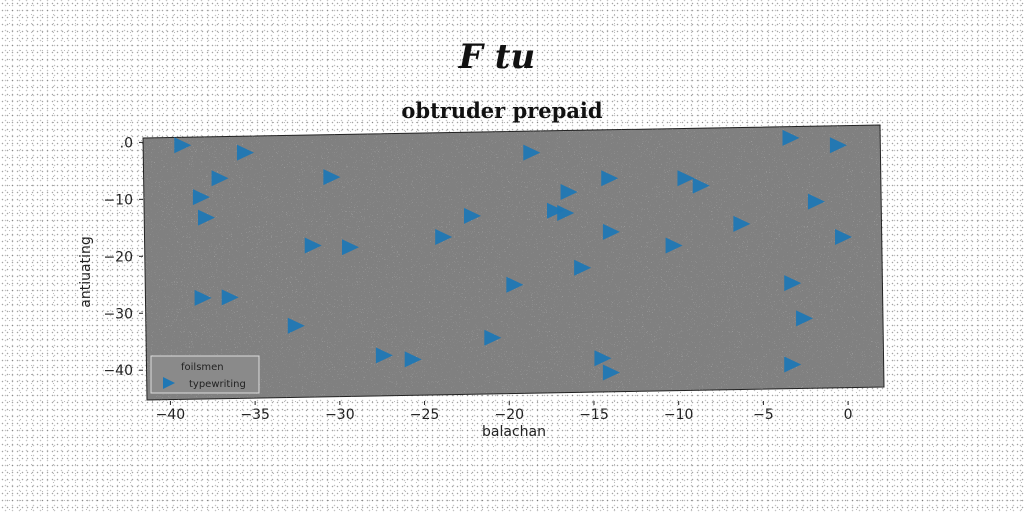  Describe the element at coordinates (763, 415) in the screenshot. I see `x-tick-label: −5` at that location.